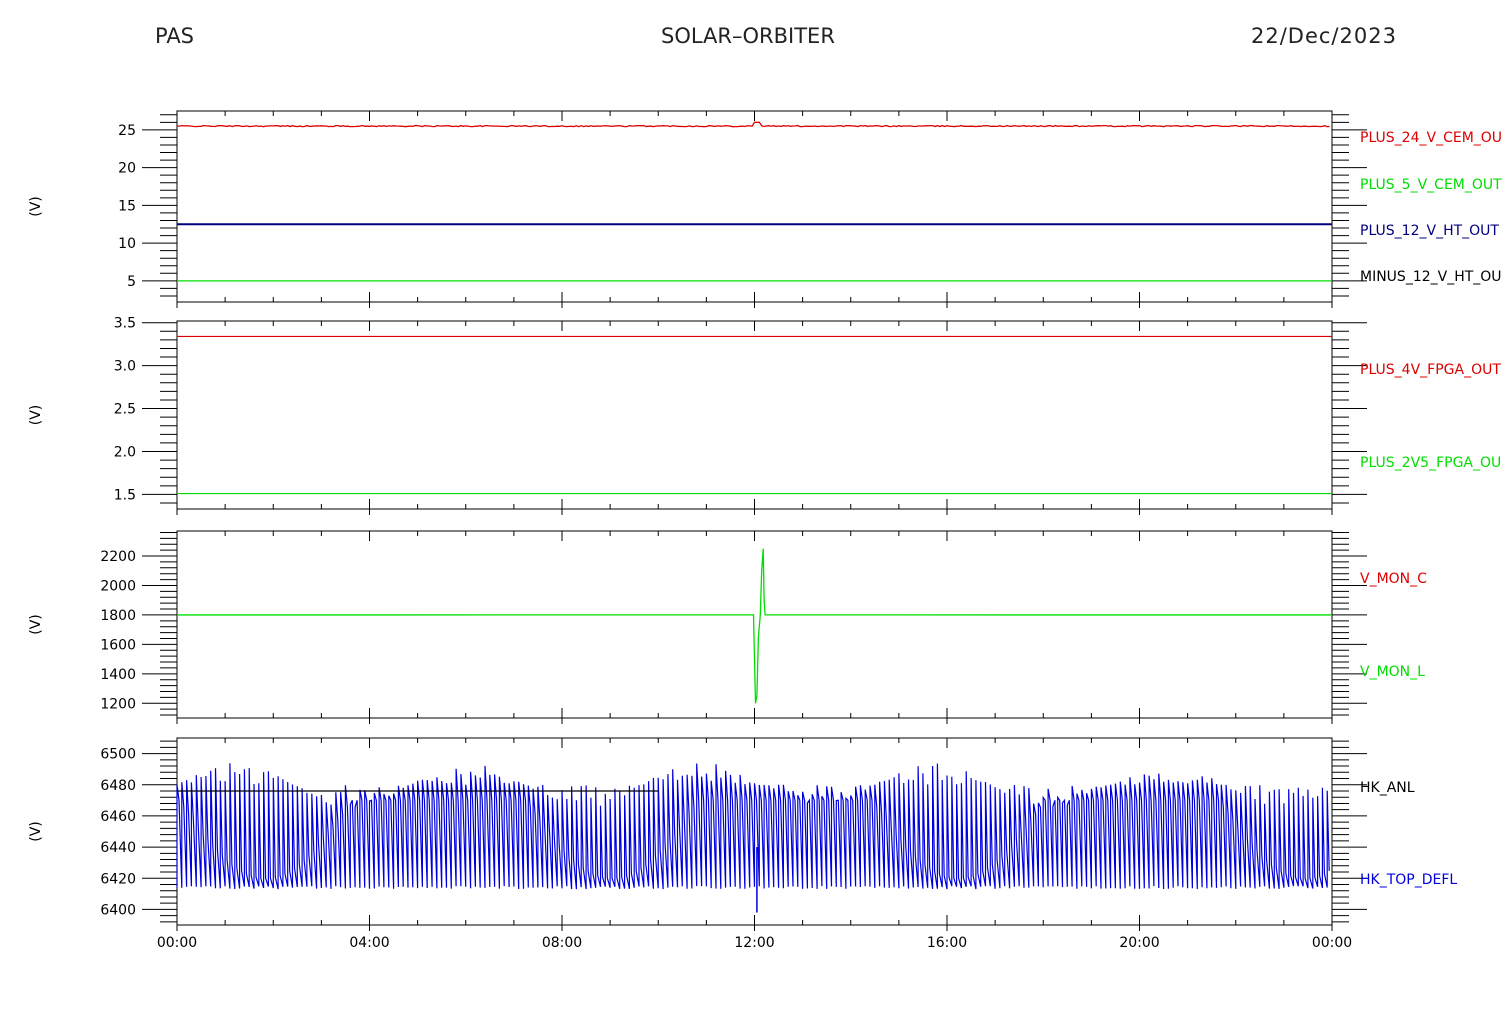 This screenshot has width=1512, height=1020. I want to click on x-tick-label: 16:00, so click(947, 943).